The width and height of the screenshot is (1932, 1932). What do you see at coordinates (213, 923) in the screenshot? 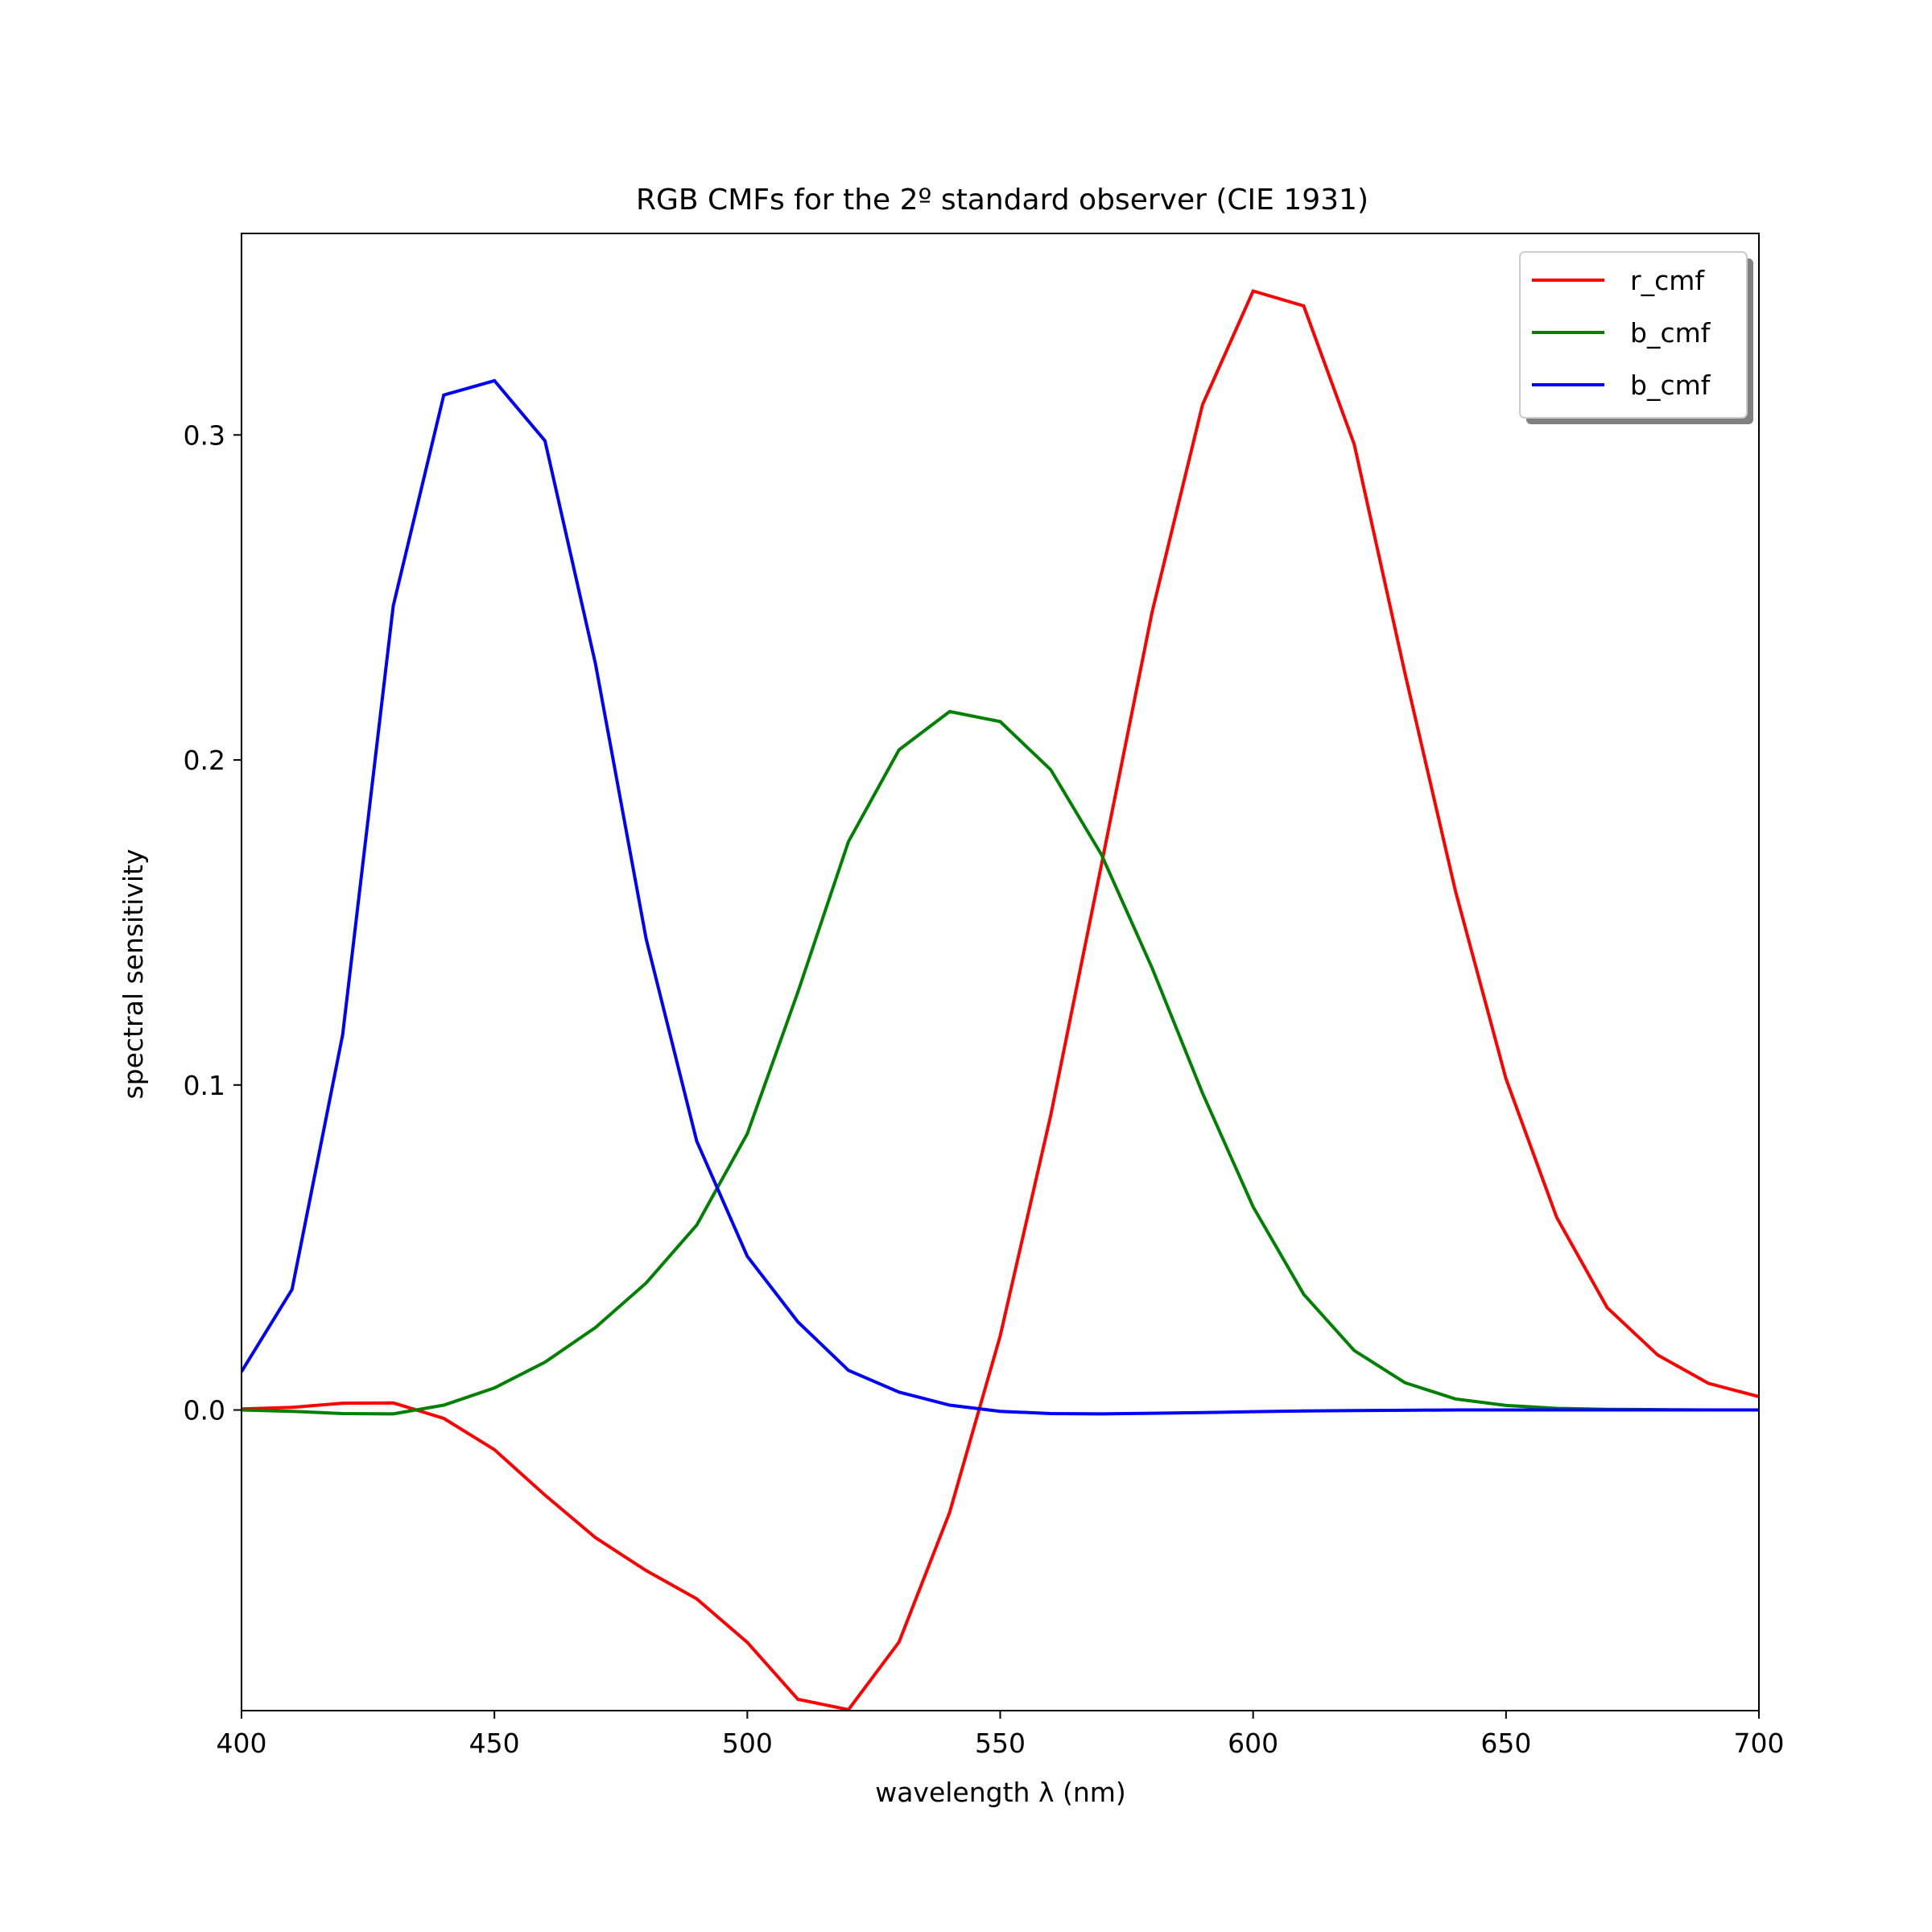
I see `y-axis: 0.0 0.1 0.2 0.3` at bounding box center [213, 923].